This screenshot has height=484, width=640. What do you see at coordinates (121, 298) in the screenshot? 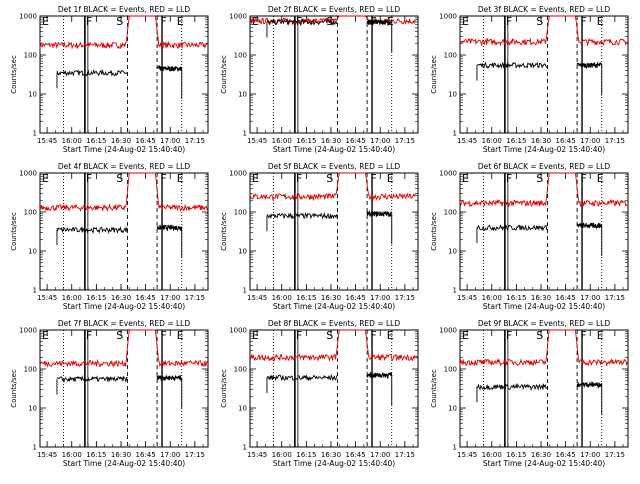
I see `x-tick-label: 16:30` at bounding box center [121, 298].